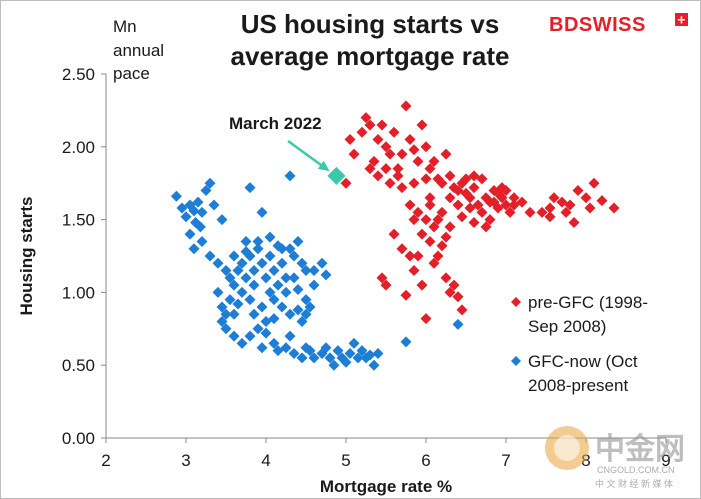 This screenshot has width=701, height=499. Describe the element at coordinates (583, 361) in the screenshot. I see `legend-label-gfc-now-1: GFC-now (Oct` at that location.